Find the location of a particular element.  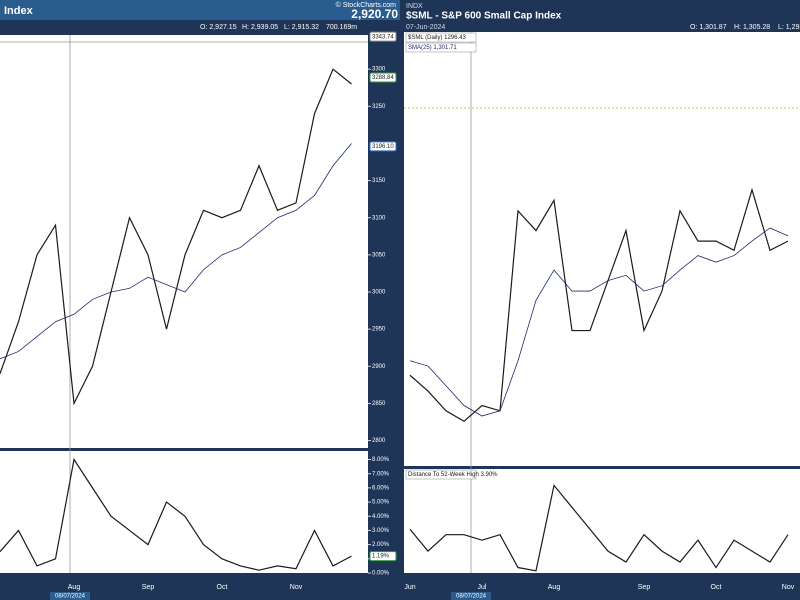

y-tick-label: 2850 is located at coordinates (379, 404).